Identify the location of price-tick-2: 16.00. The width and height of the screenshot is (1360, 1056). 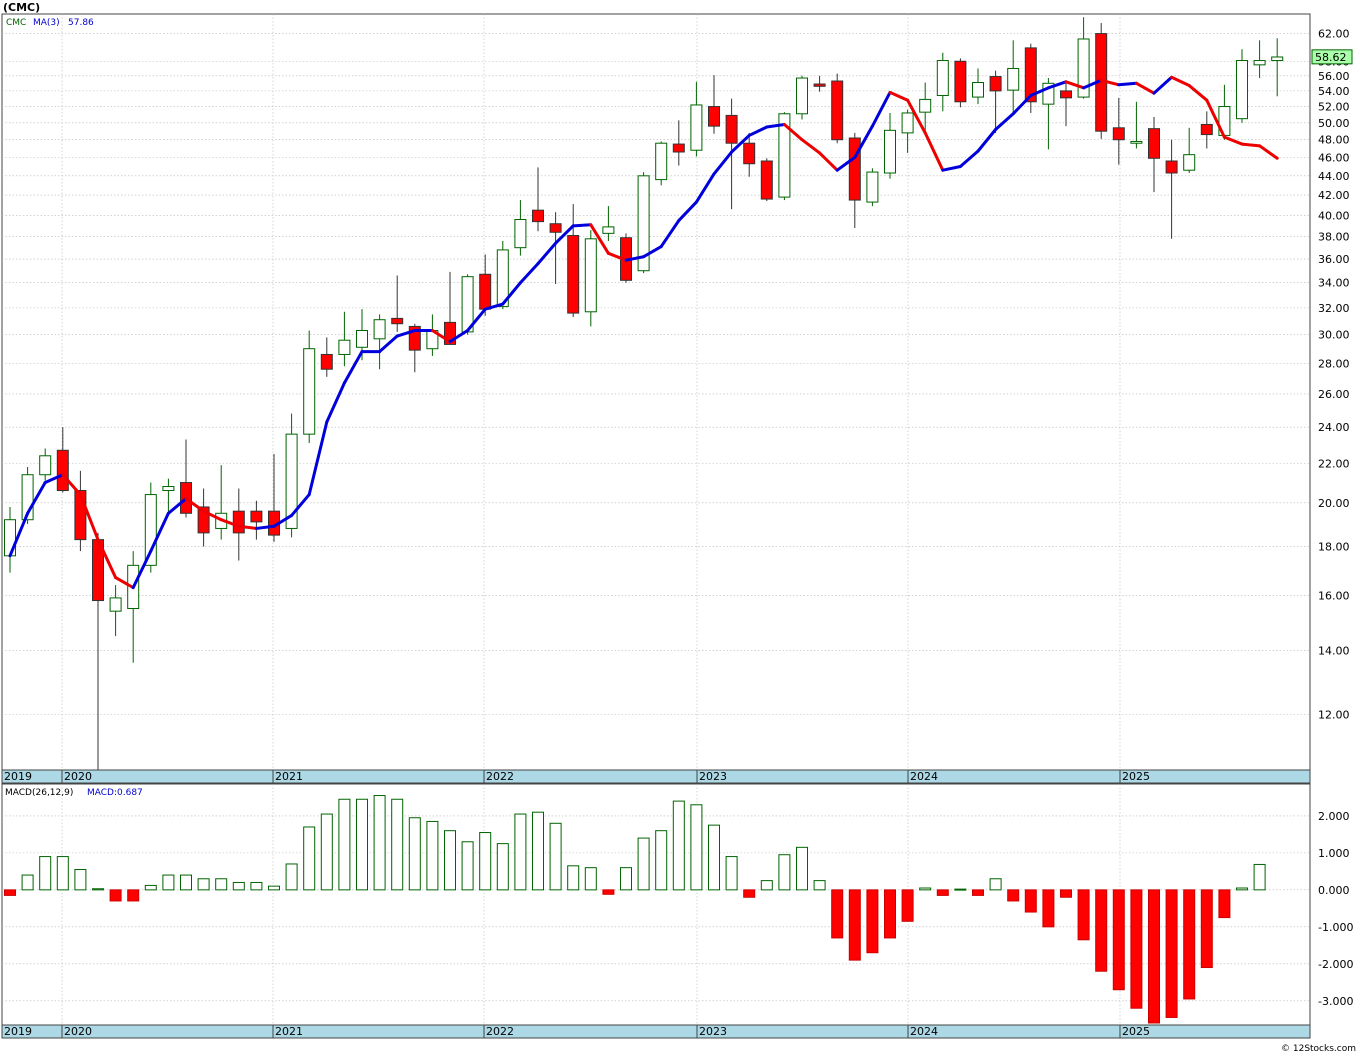
(1334, 595).